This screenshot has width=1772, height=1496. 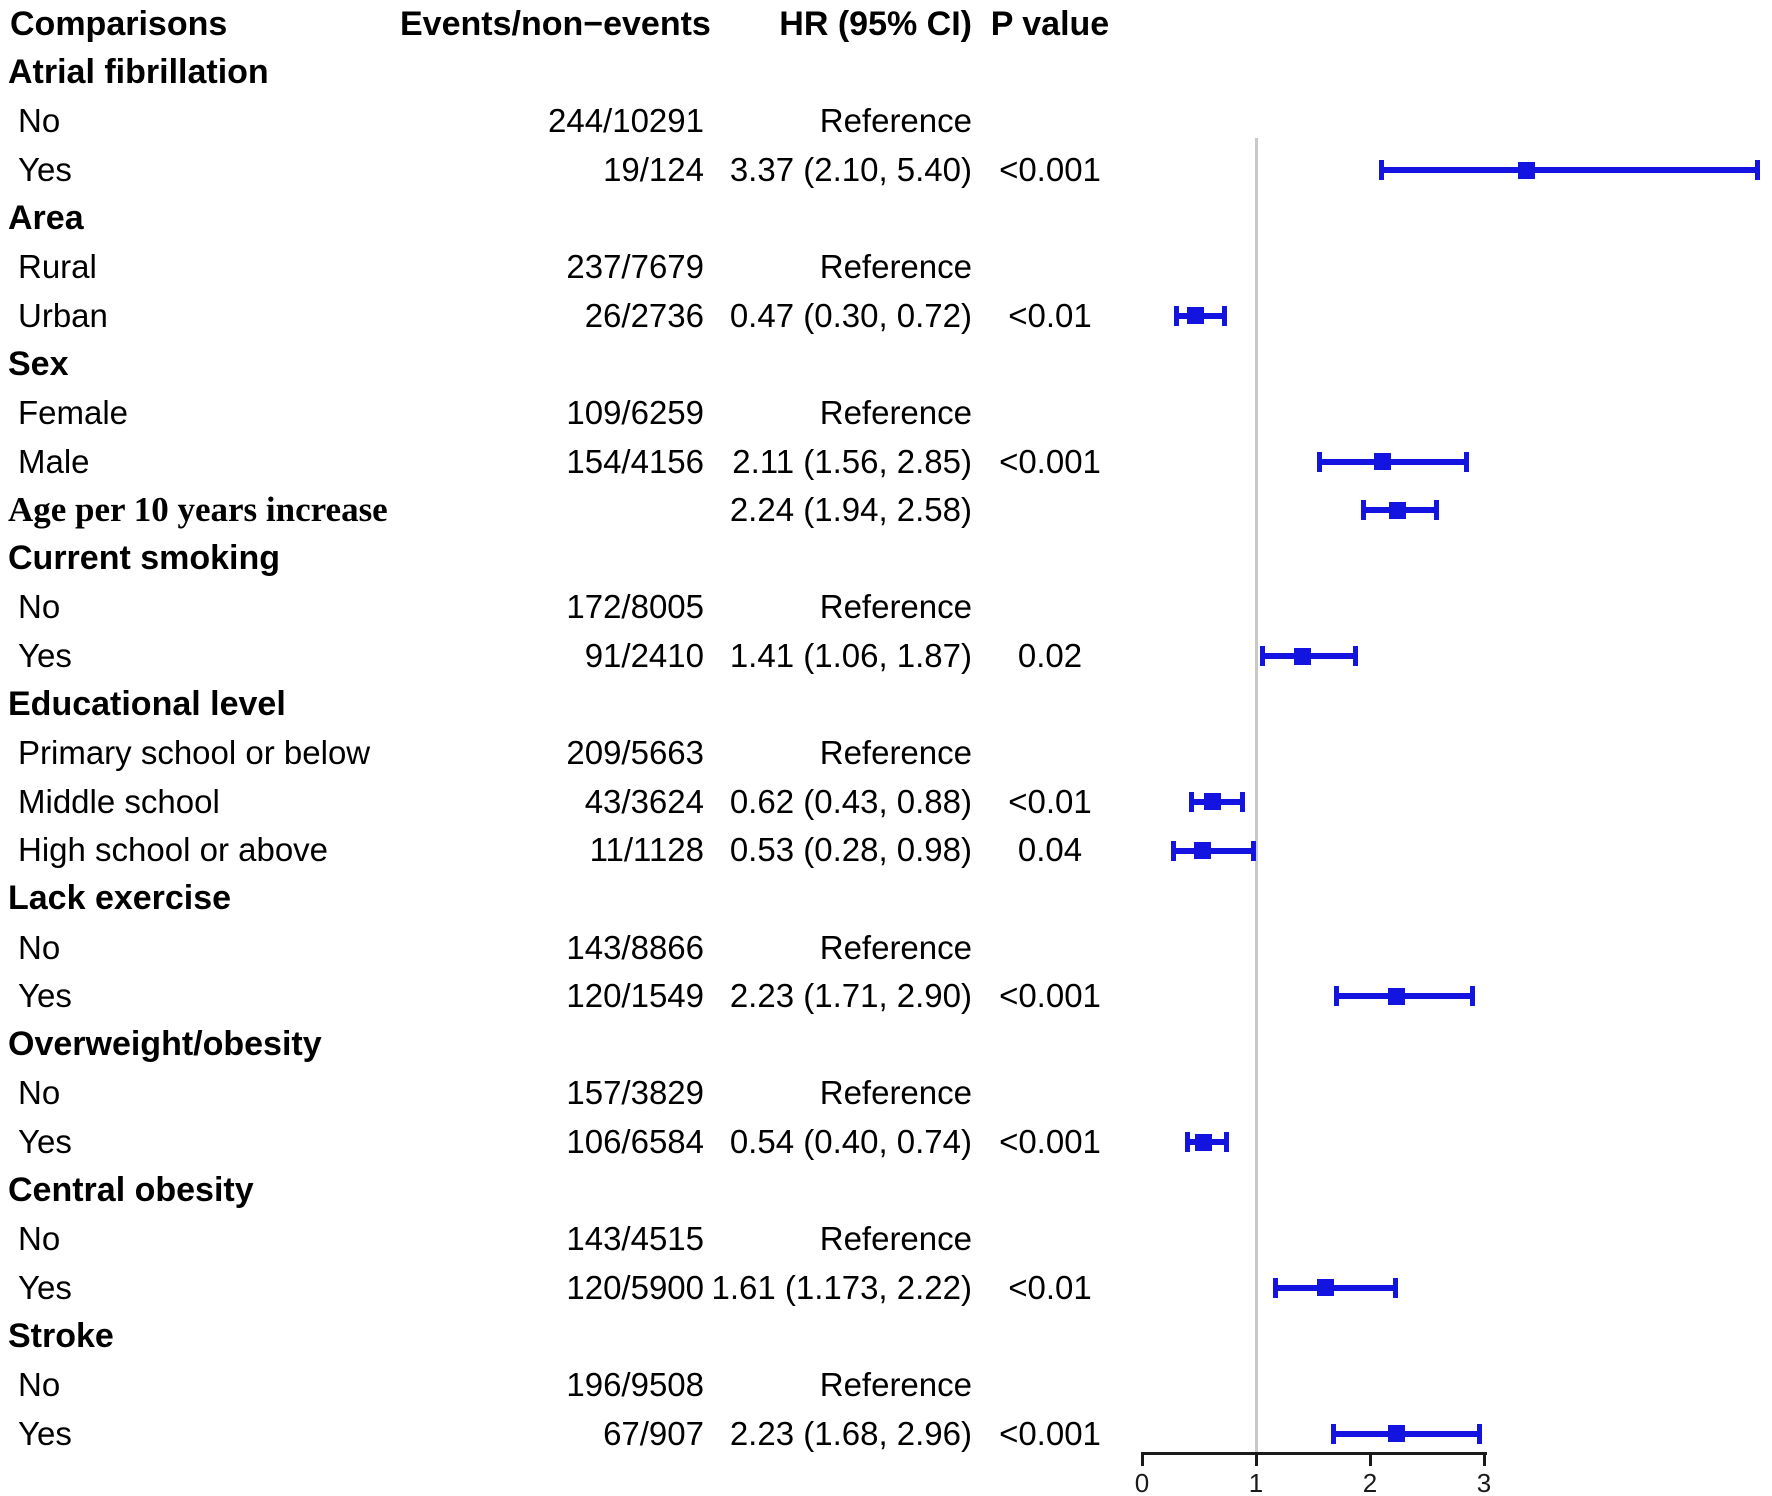 I want to click on events-cell: 157/3829, so click(x=635, y=1093).